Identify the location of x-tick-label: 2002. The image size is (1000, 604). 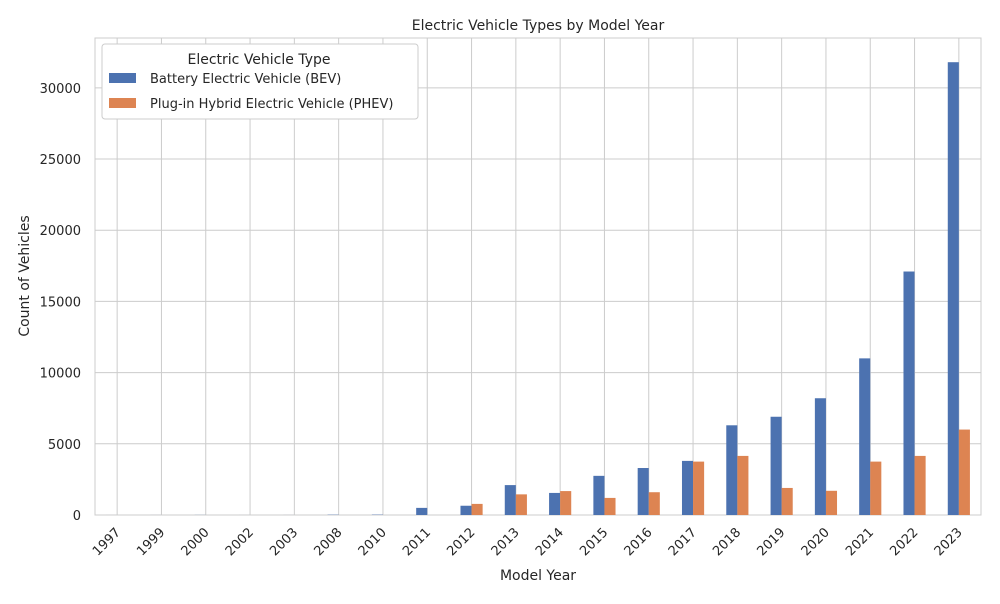
(240, 542).